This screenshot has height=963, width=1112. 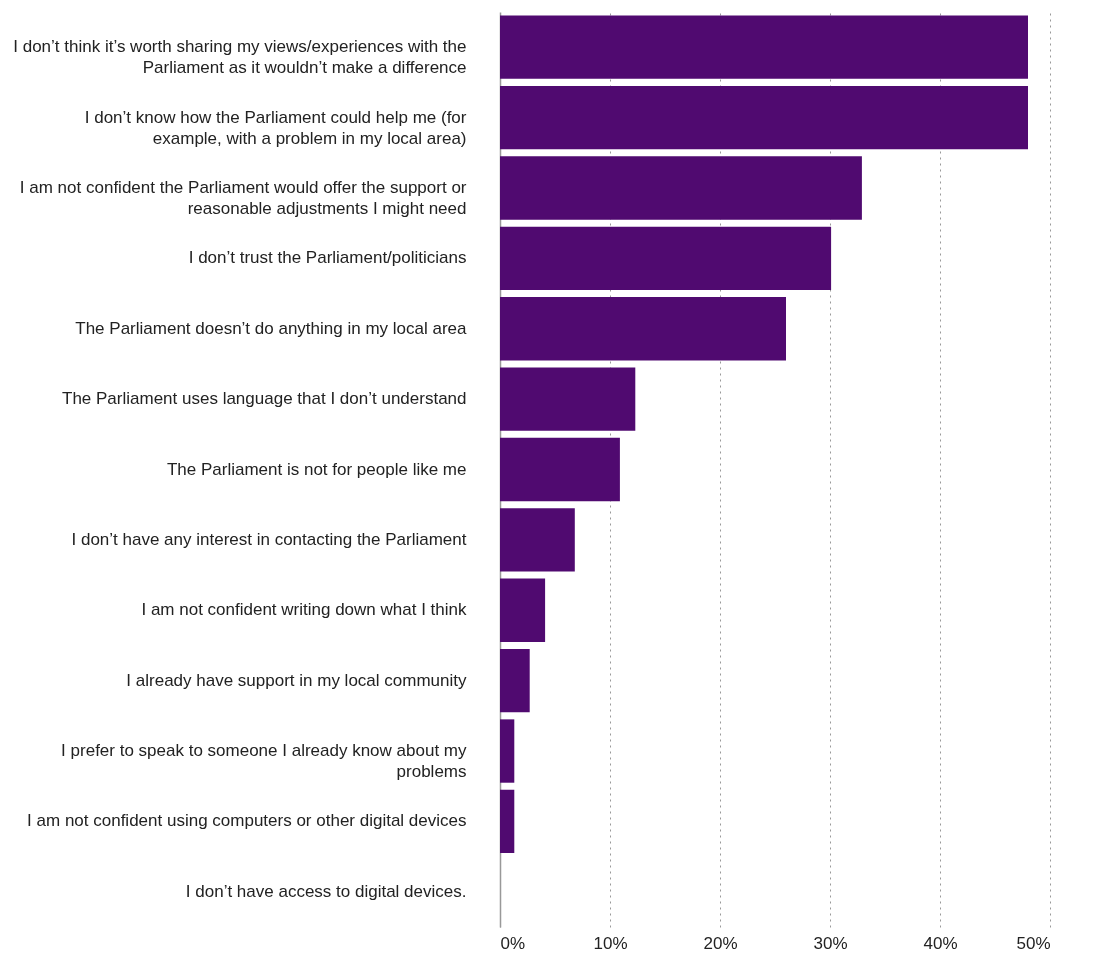 What do you see at coordinates (271, 328) in the screenshot?
I see `y-tick-label: The Parliament doesn’t do anything in my local area` at bounding box center [271, 328].